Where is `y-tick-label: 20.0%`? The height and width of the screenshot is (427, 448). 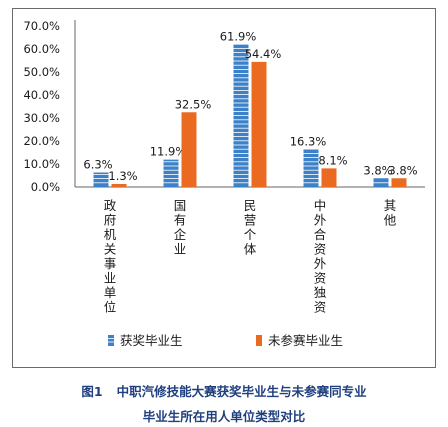 y-tick-label: 20.0% is located at coordinates (41, 141).